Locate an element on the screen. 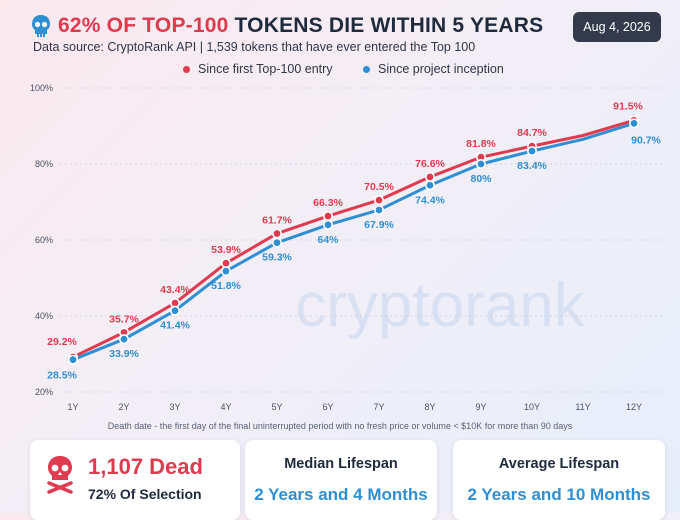  y-axis: 20% 40% 60% 80% 100% is located at coordinates (41, 240).